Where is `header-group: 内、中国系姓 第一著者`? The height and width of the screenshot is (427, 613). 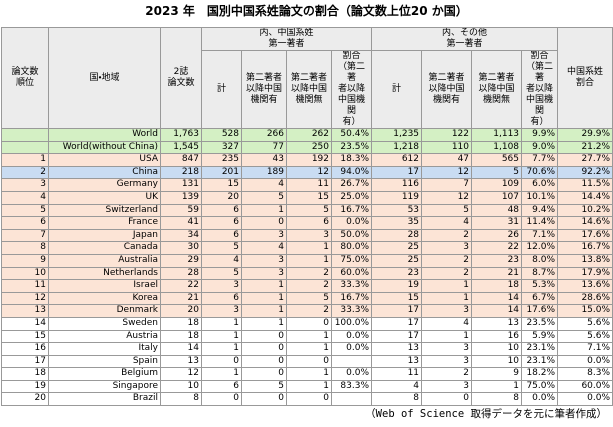
header-group: 内、中国系姓 第一著者 is located at coordinates (286, 39).